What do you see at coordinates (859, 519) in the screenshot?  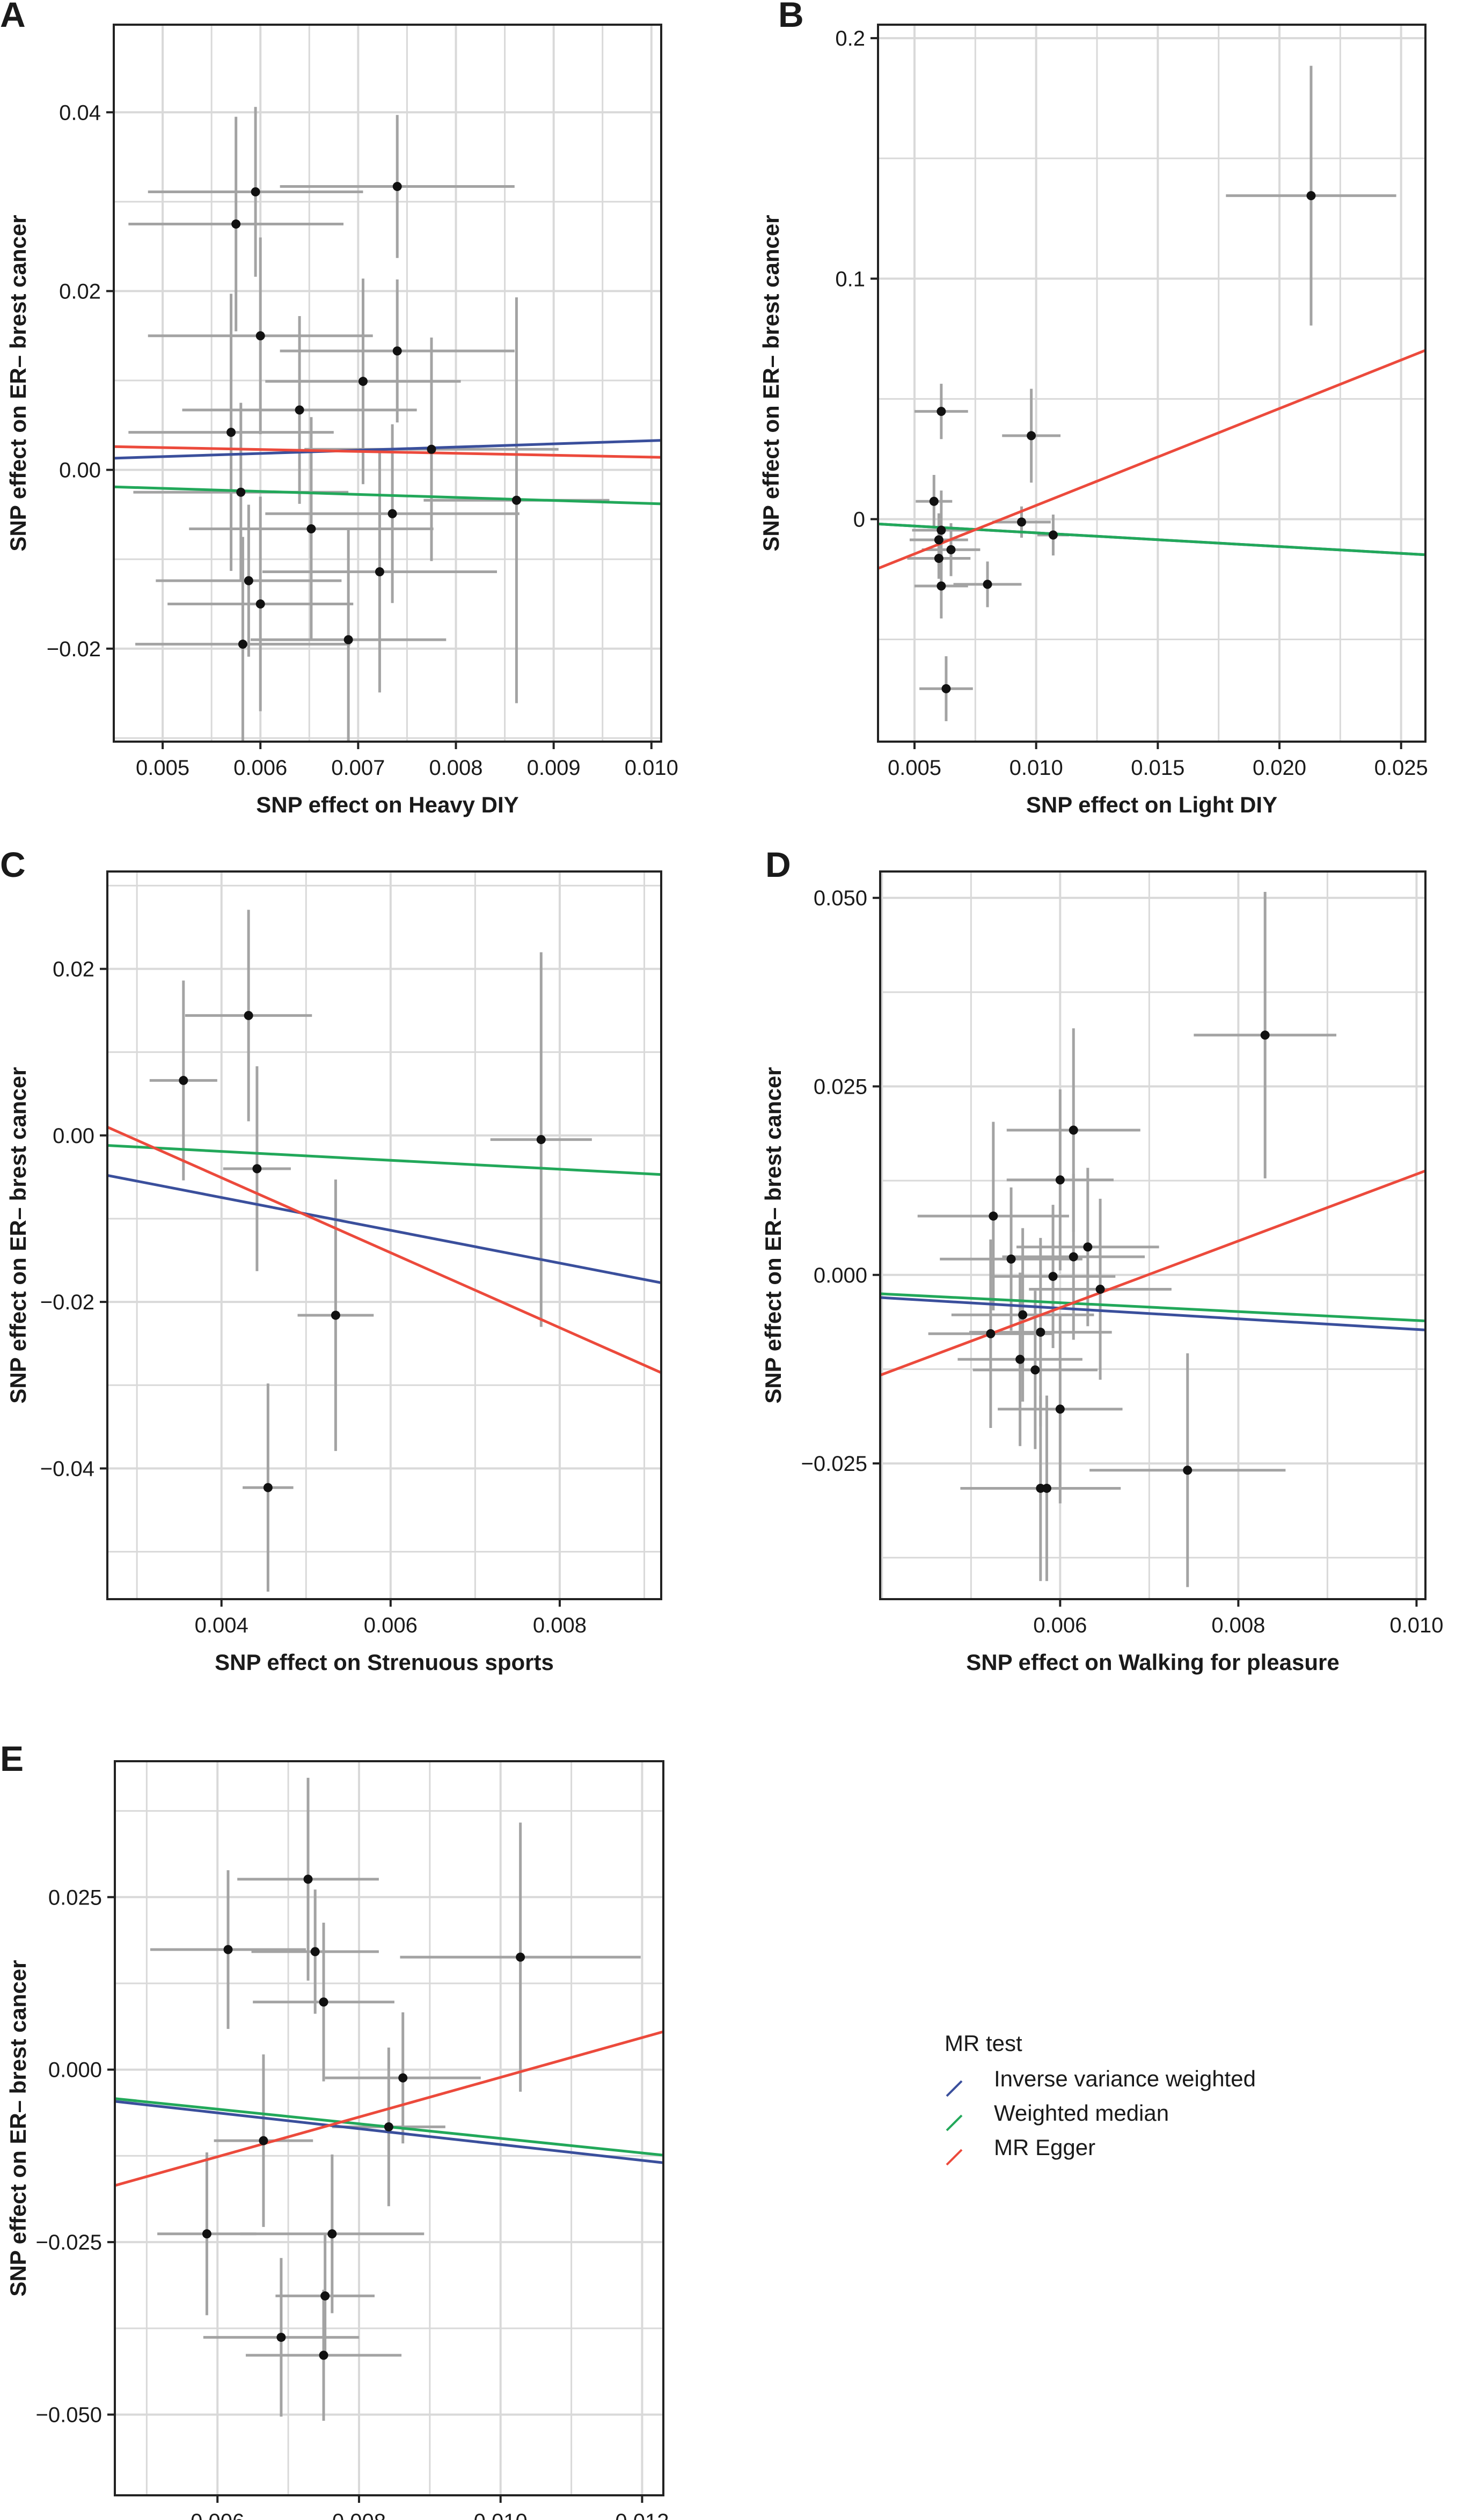 I see `y-tick-label: 0` at bounding box center [859, 519].